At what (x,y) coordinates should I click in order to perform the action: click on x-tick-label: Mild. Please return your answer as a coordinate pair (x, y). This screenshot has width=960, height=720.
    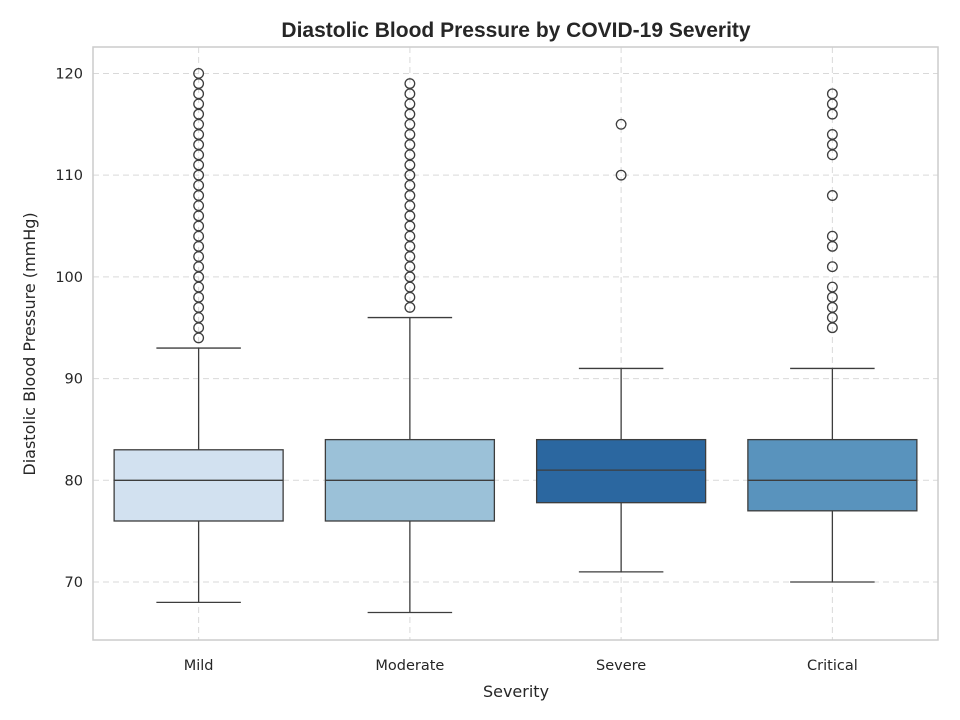
    Looking at the image, I should click on (199, 666).